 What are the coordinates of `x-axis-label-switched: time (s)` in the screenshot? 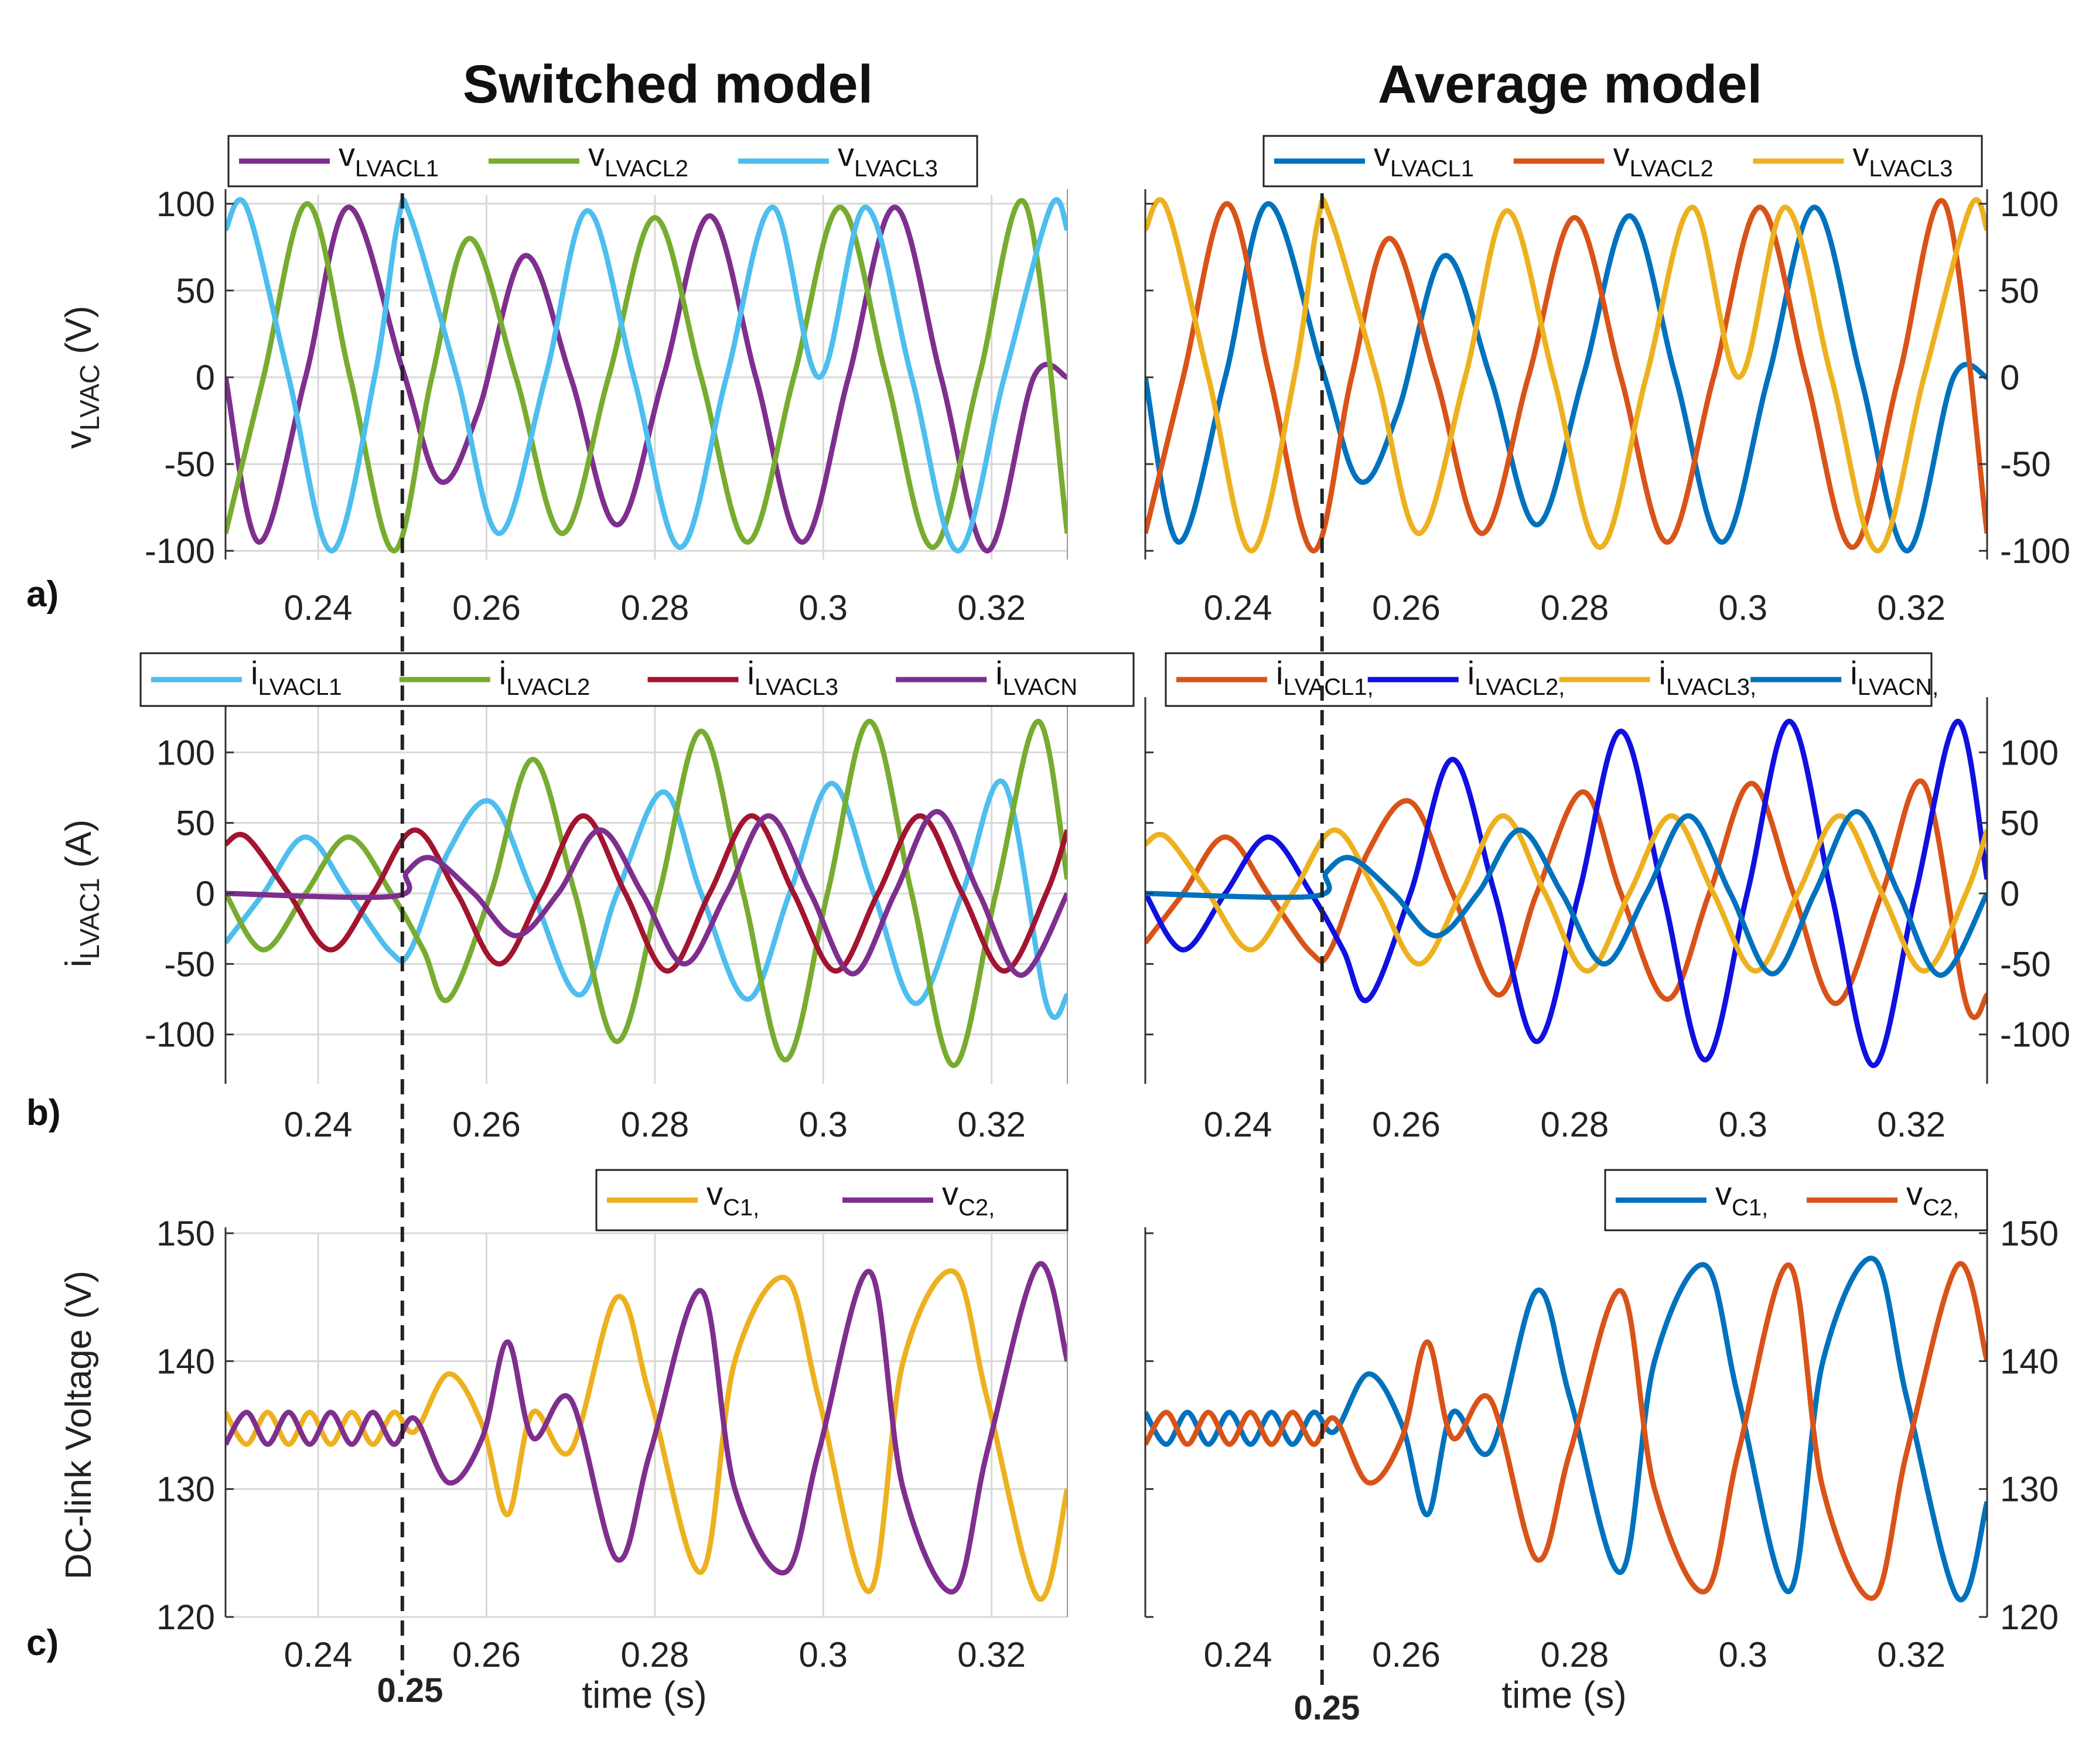 It's located at (644, 1695).